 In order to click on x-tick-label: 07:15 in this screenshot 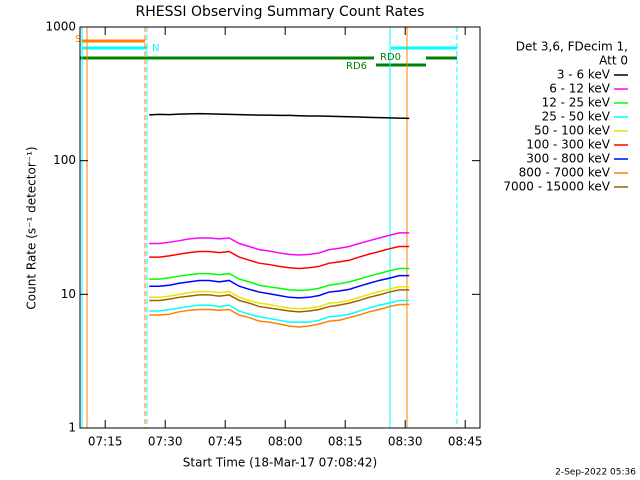, I will do `click(105, 442)`.